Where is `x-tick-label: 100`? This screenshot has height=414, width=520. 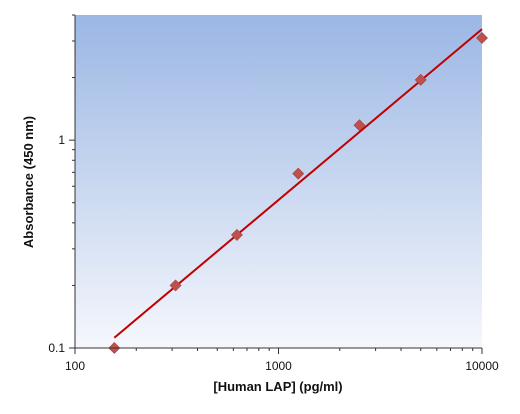 x-tick-label: 100 is located at coordinates (75, 366).